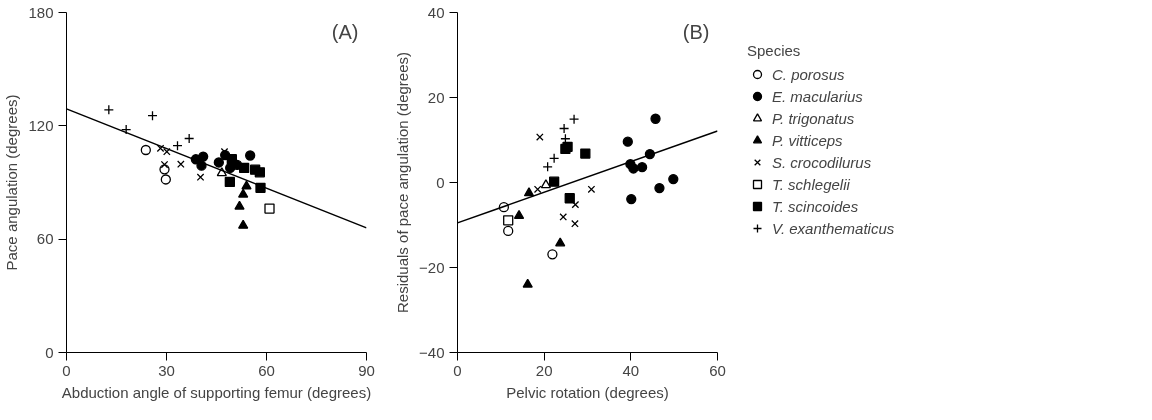 Image resolution: width=1152 pixels, height=420 pixels. Describe the element at coordinates (41, 12) in the screenshot. I see `y-tick-label: 180` at that location.